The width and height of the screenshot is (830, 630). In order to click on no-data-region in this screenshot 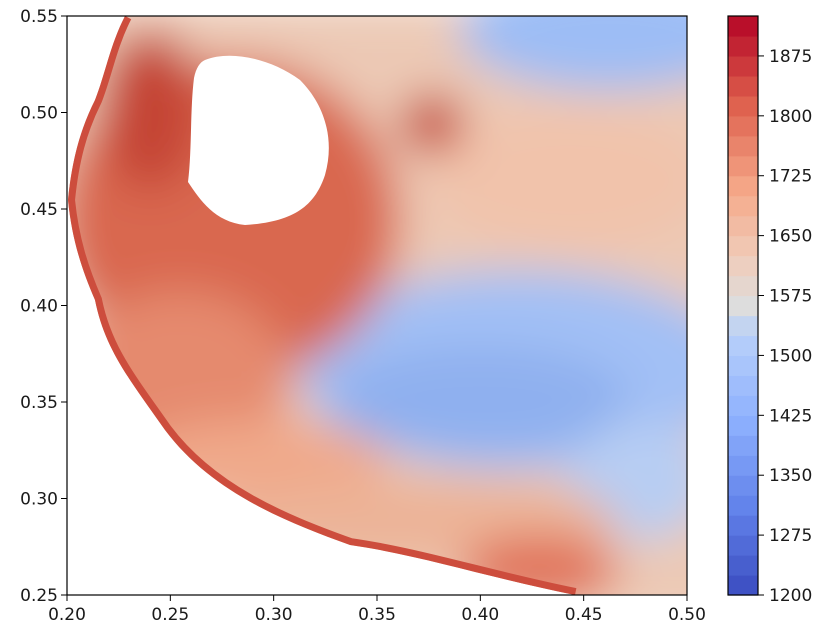, I will do `click(258, 140)`.